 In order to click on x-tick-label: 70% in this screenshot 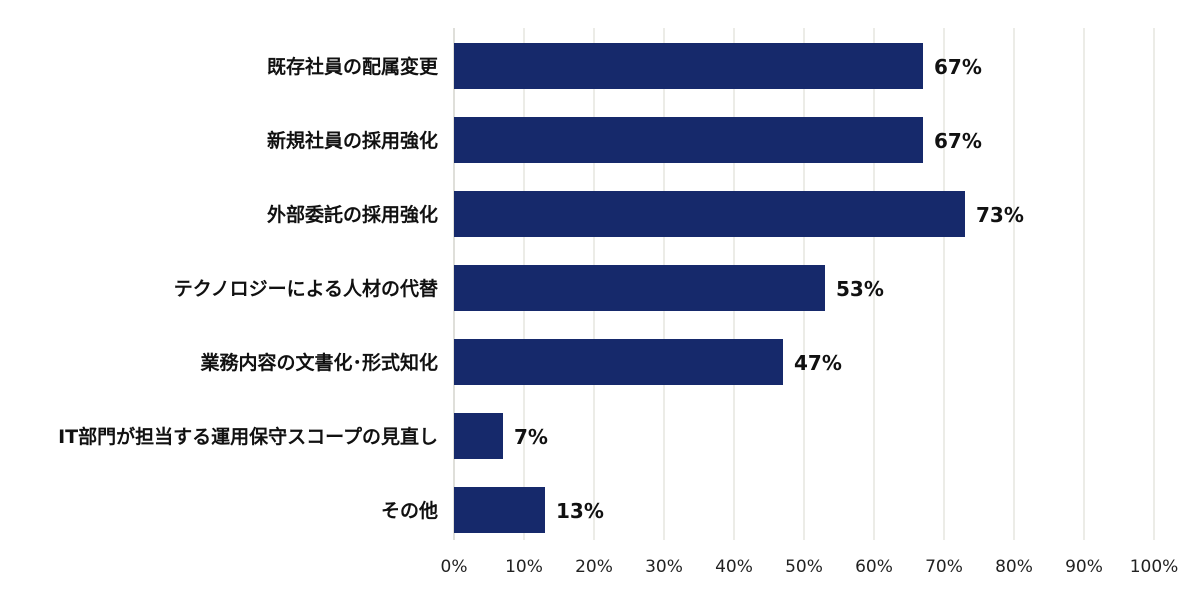, I will do `click(944, 567)`.